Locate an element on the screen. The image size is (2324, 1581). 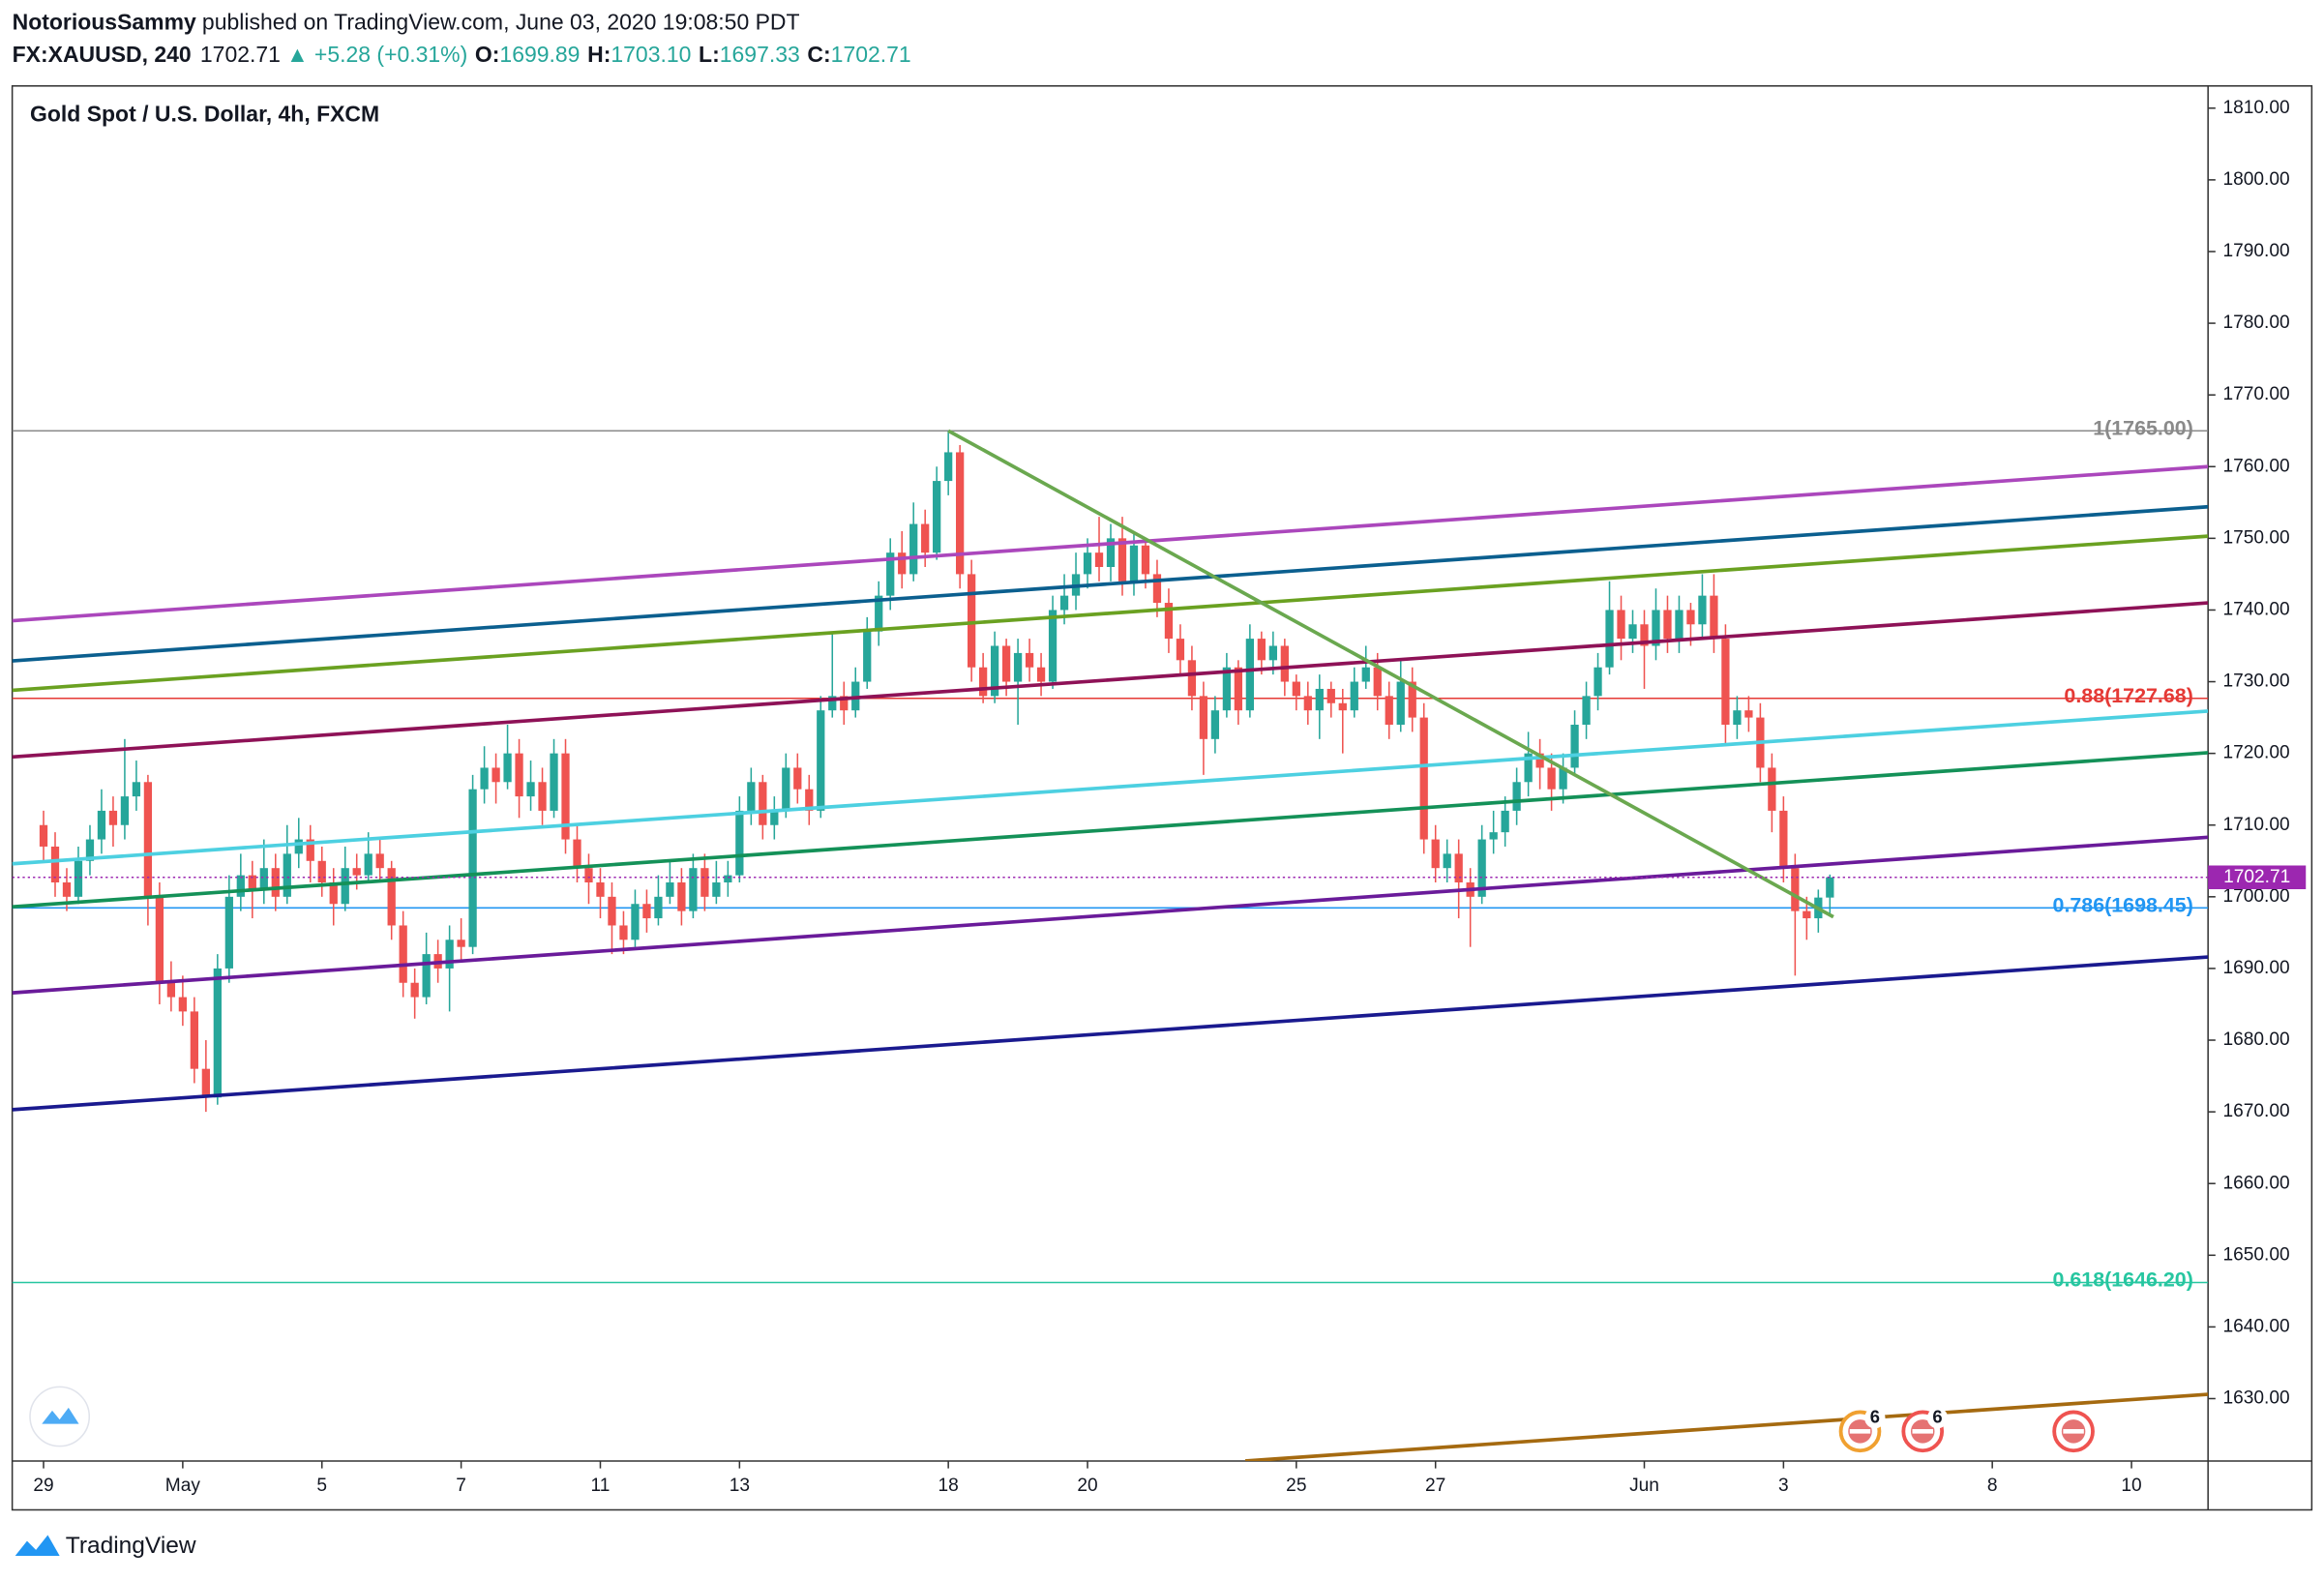
y-tick-label: 1670.00 is located at coordinates (2256, 1111).